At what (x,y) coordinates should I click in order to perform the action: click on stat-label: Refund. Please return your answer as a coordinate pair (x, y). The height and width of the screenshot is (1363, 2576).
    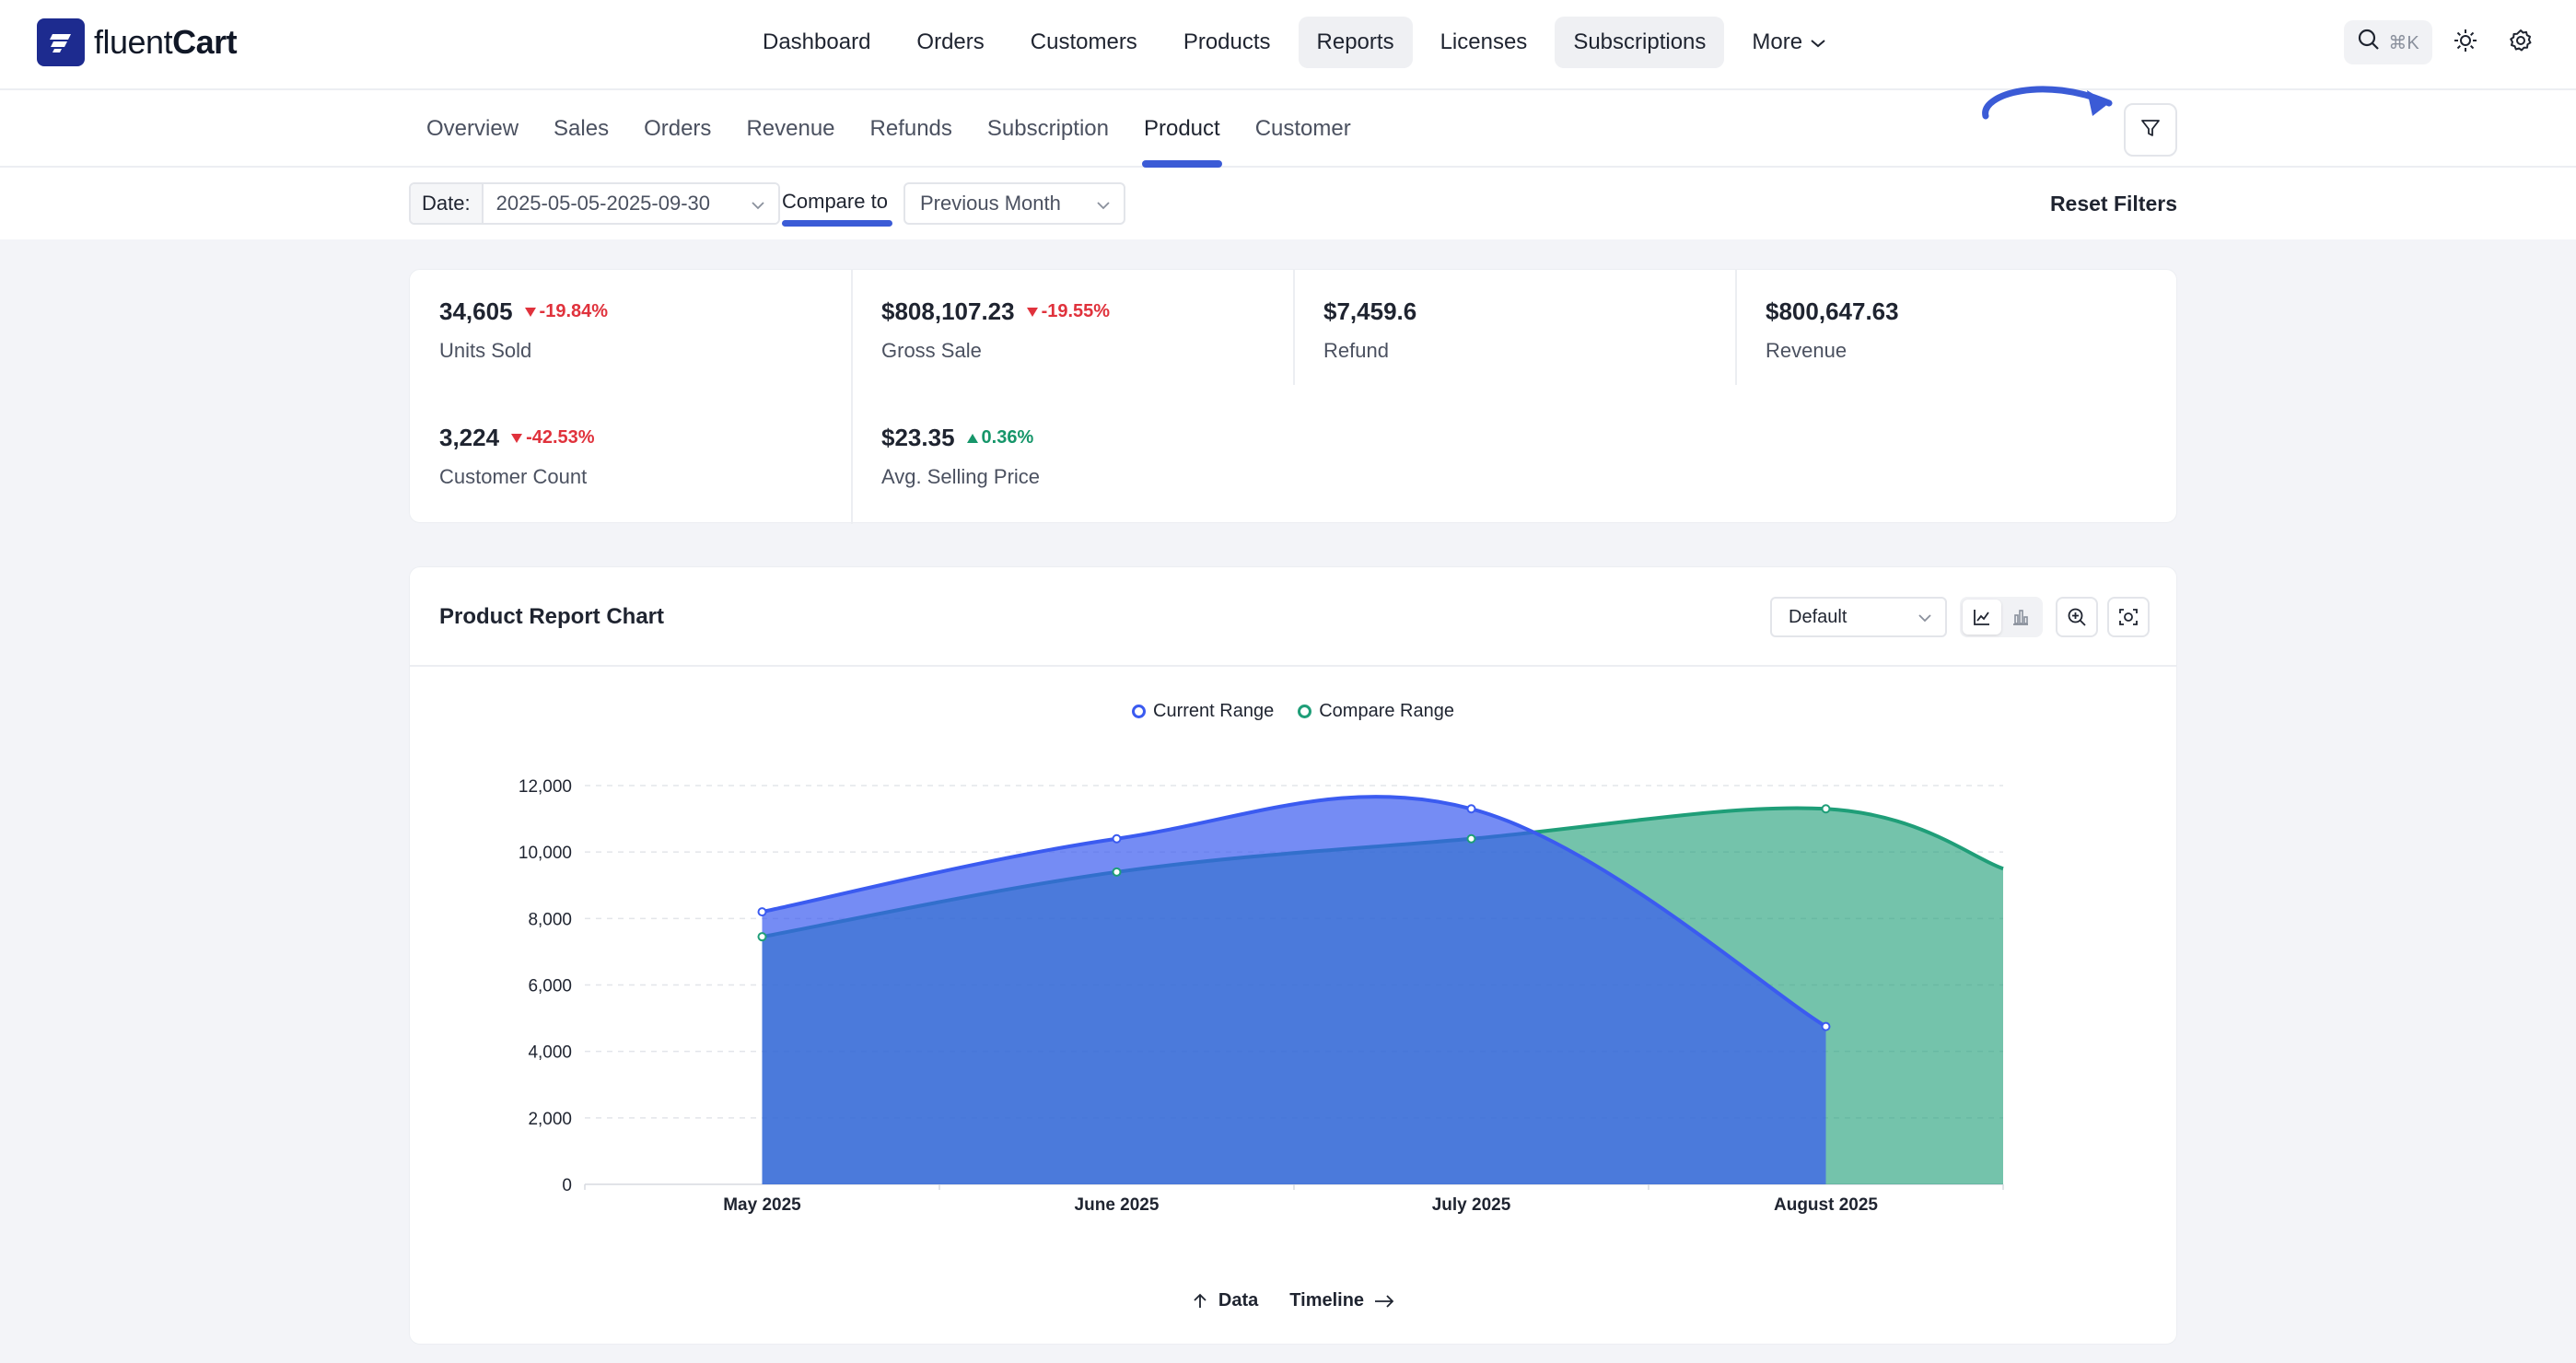
    Looking at the image, I should click on (1356, 351).